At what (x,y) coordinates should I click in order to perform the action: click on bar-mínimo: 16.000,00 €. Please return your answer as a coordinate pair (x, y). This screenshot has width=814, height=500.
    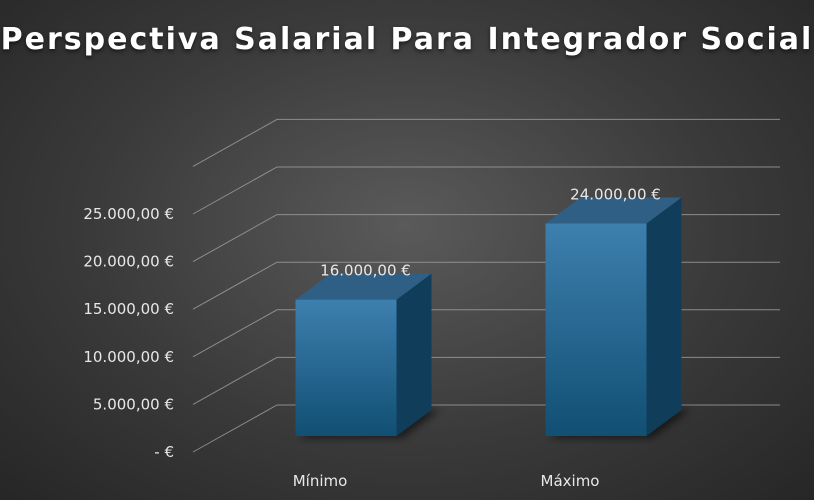
    Looking at the image, I should click on (367, 350).